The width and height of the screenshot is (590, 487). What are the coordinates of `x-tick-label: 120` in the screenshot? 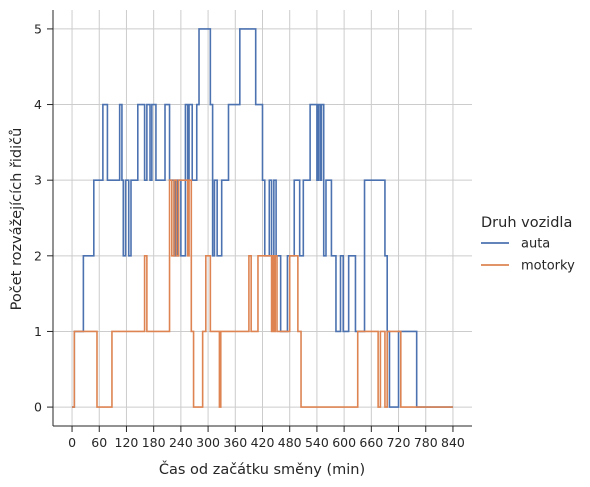 It's located at (127, 442).